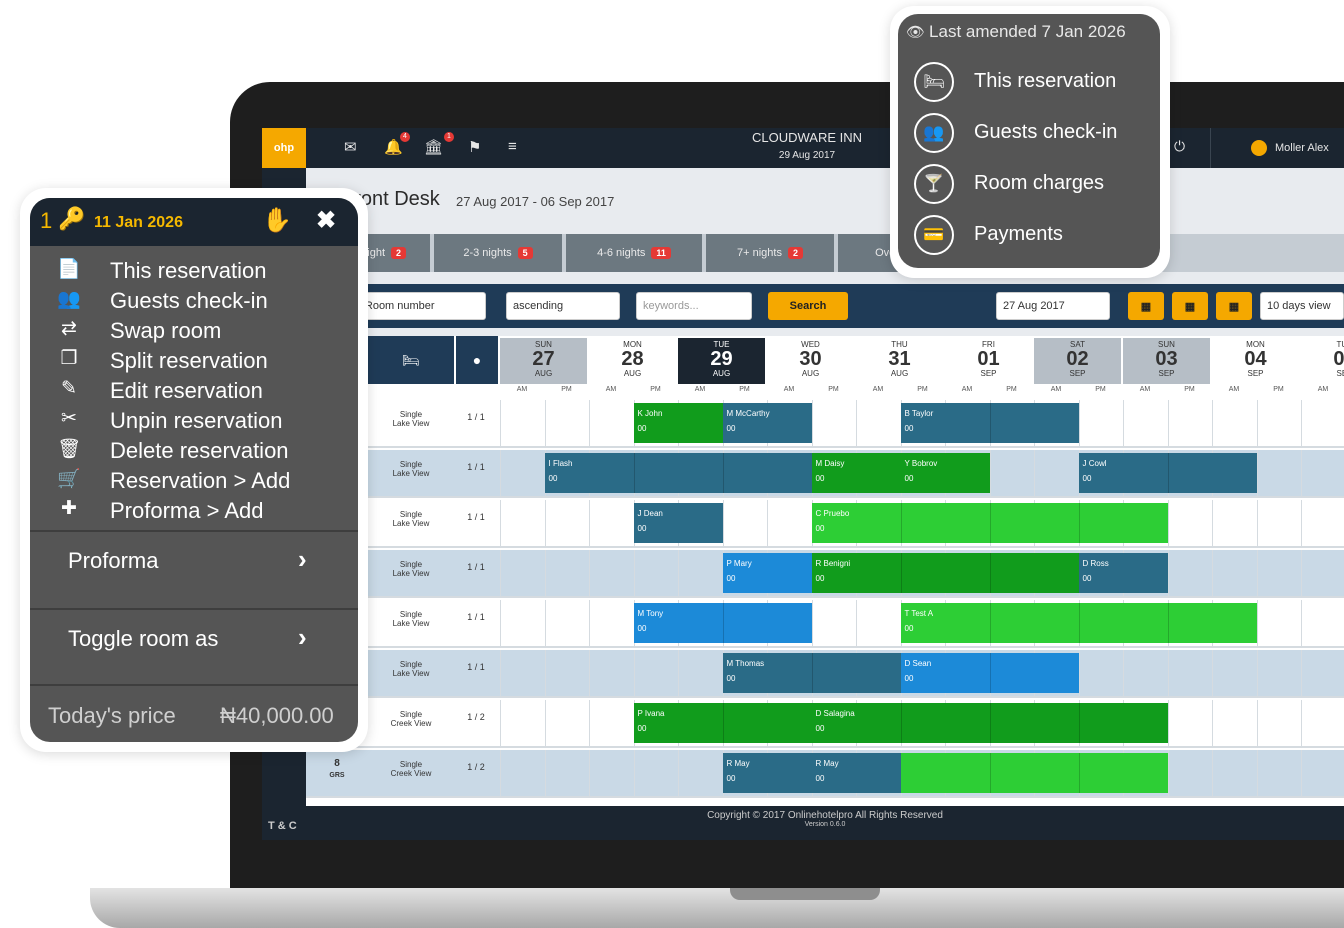 This screenshot has height=928, width=1344. What do you see at coordinates (1322, 361) in the screenshot?
I see `day-header: TUE05SEP` at bounding box center [1322, 361].